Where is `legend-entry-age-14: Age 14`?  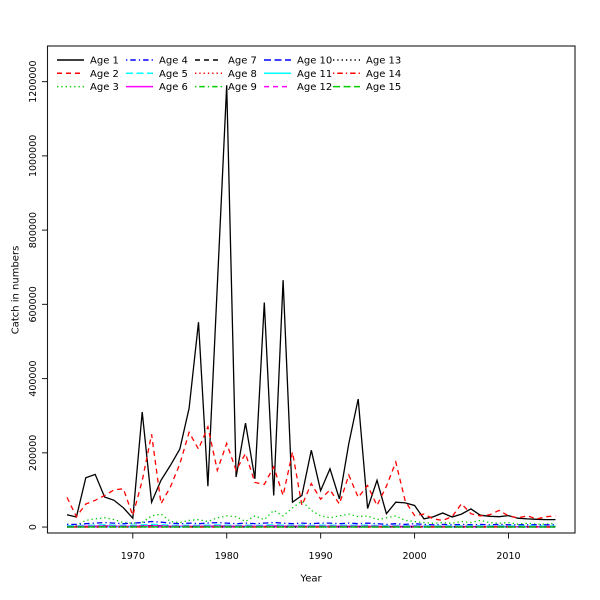
legend-entry-age-14: Age 14 is located at coordinates (367, 74).